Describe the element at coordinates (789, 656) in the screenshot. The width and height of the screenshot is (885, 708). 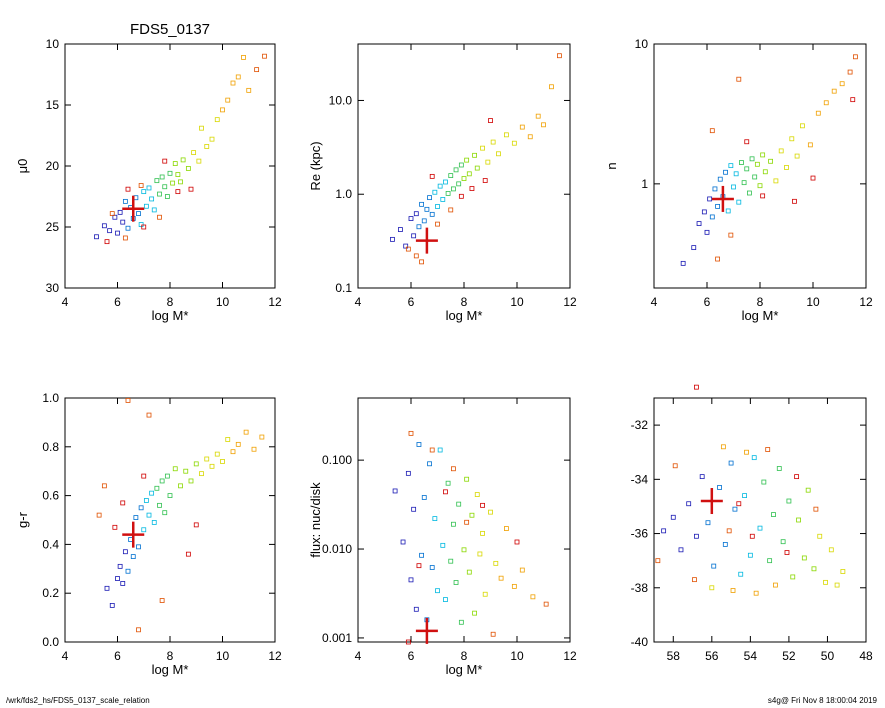
I see `x-tick-label: 52` at that location.